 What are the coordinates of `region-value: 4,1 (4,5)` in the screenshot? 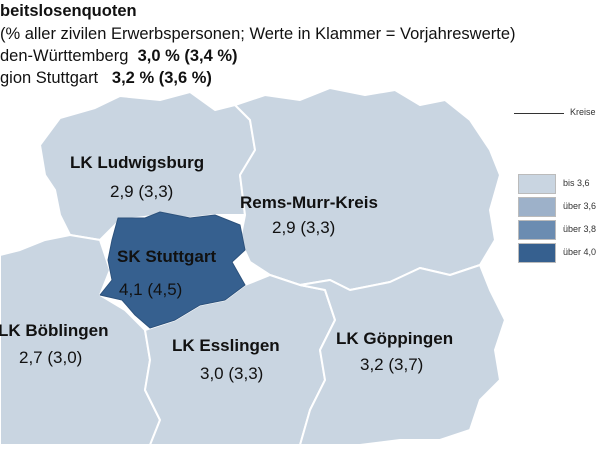 It's located at (151, 289).